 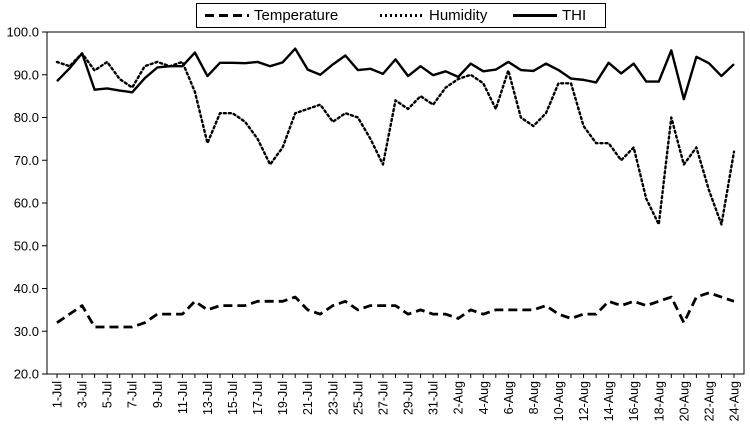 What do you see at coordinates (83, 394) in the screenshot?
I see `x-tick-label: 3-Jul` at bounding box center [83, 394].